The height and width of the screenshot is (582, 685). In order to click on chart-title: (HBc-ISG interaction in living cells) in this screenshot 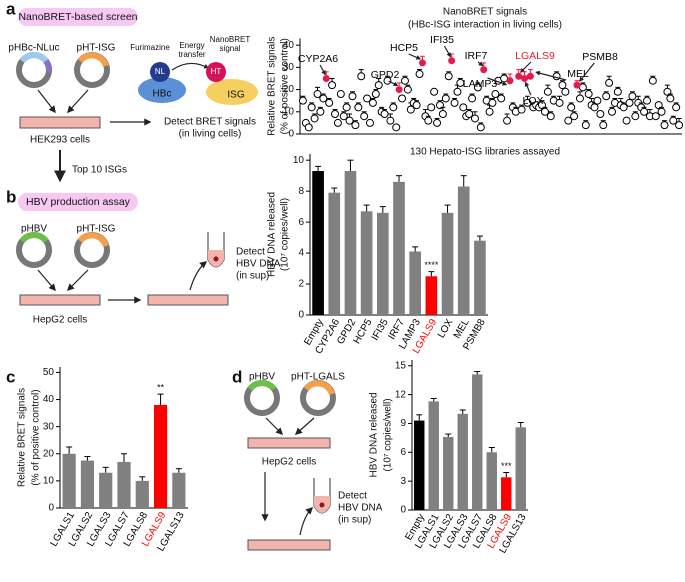, I will do `click(485, 25)`.